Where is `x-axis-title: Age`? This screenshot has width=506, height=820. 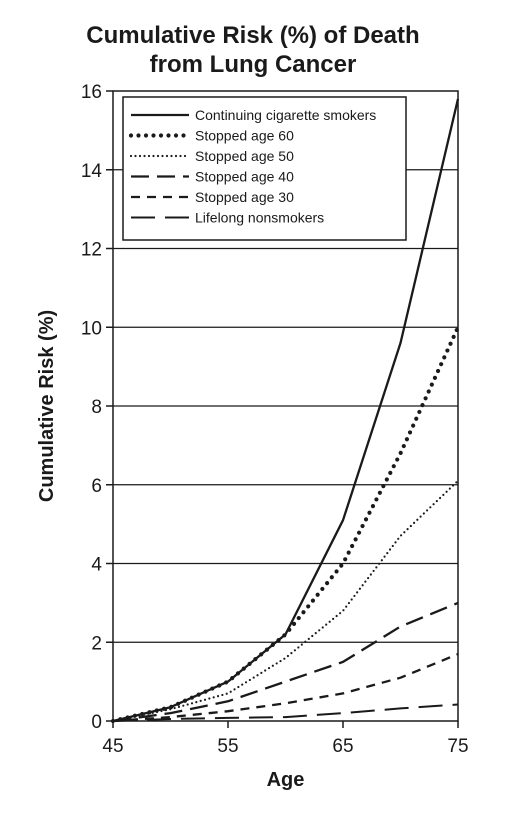
x-axis-title: Age is located at coordinates (286, 780).